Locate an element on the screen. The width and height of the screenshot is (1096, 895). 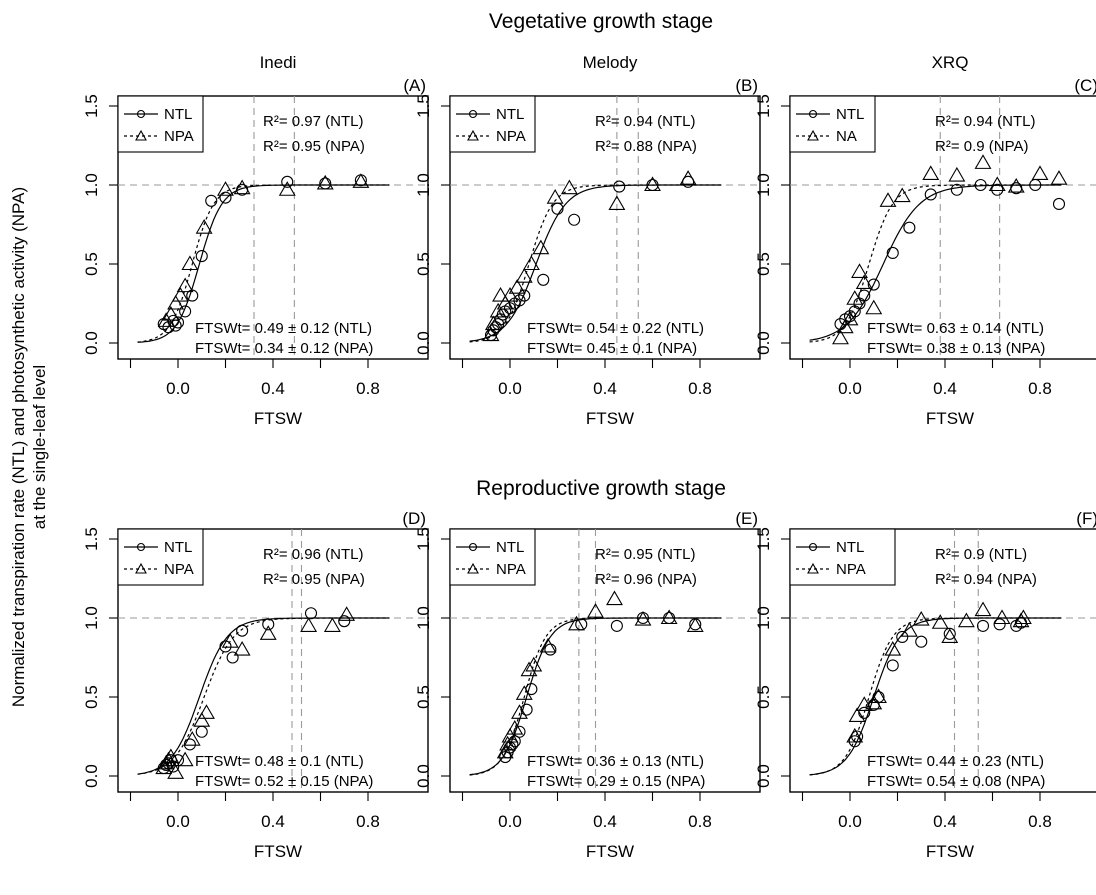
fit-curve-ntl is located at coordinates (935, 696).